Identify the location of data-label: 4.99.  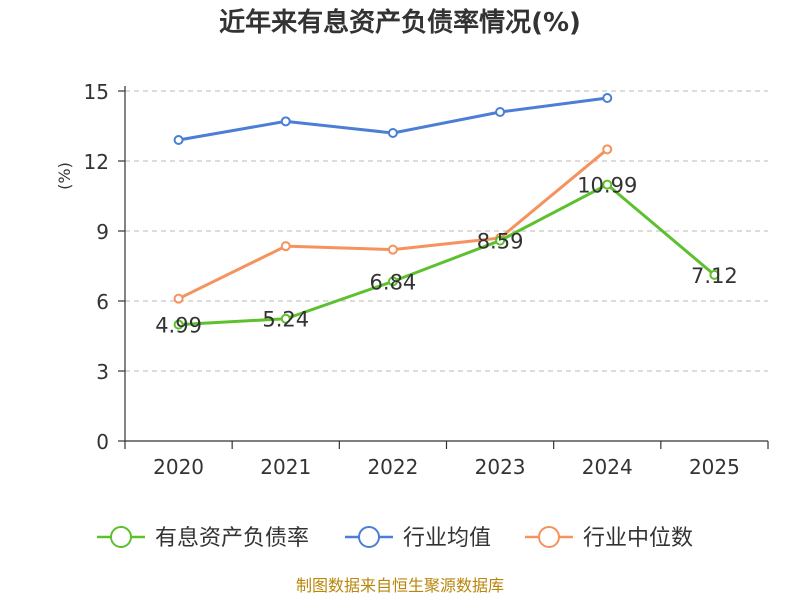
(178, 326).